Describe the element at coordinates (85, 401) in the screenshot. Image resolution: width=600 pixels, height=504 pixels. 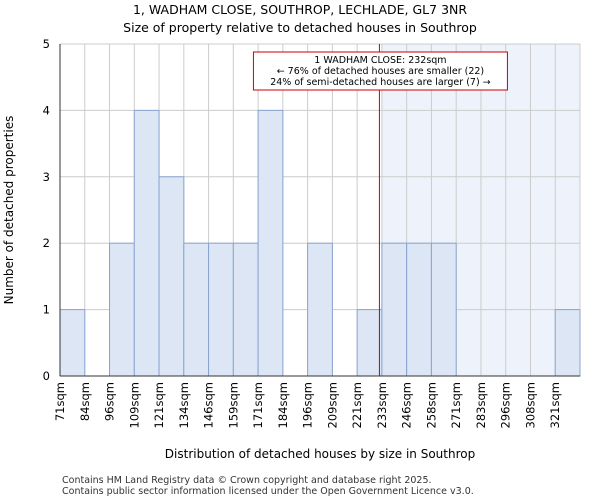
I see `x-tick-label: 84sqm` at that location.